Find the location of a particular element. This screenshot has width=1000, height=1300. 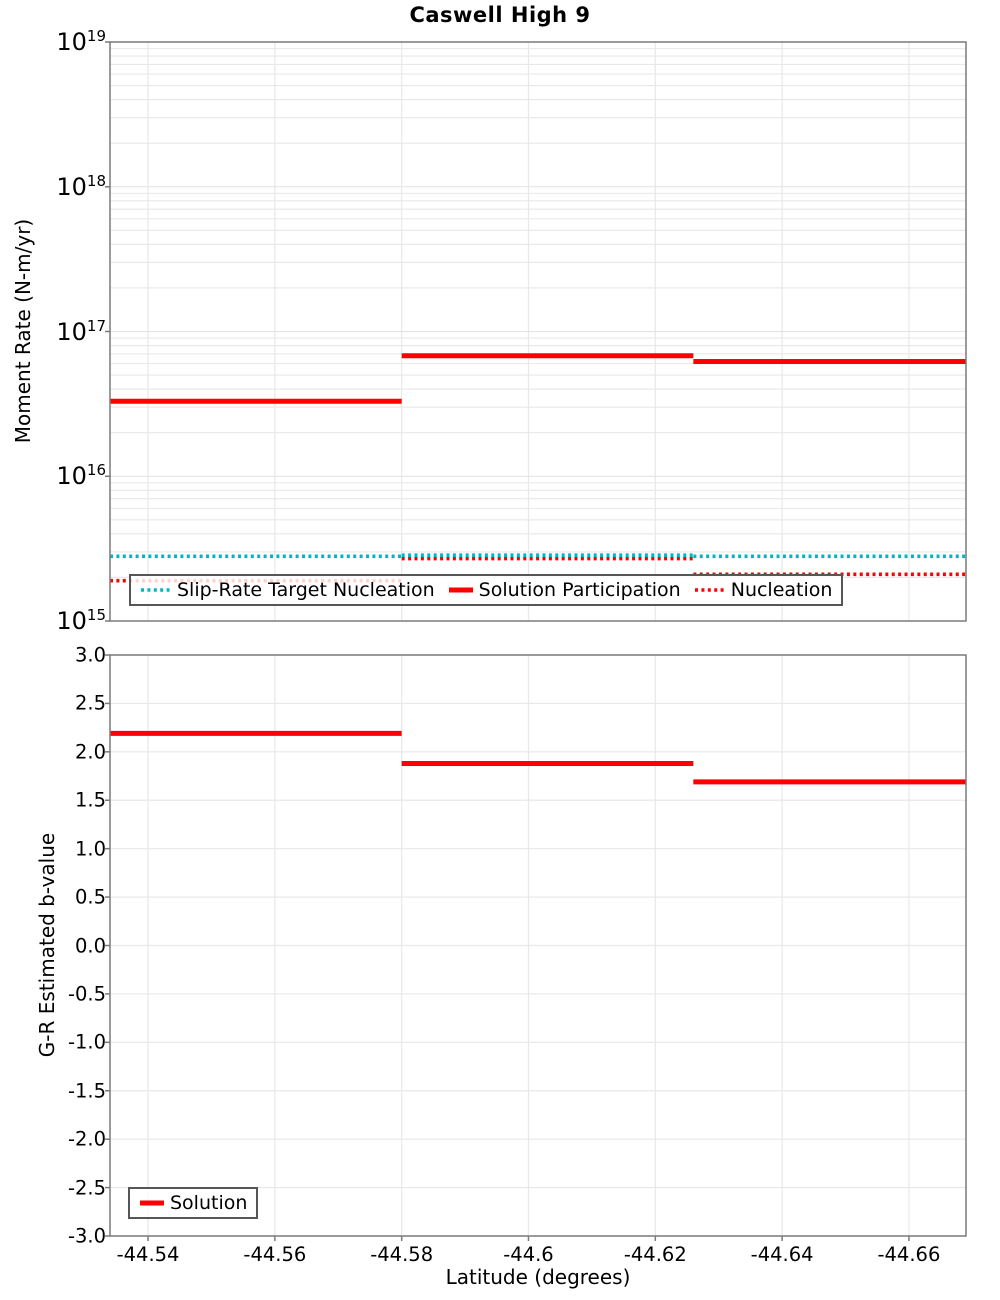

x-tick-label: -44.66 is located at coordinates (909, 1254).